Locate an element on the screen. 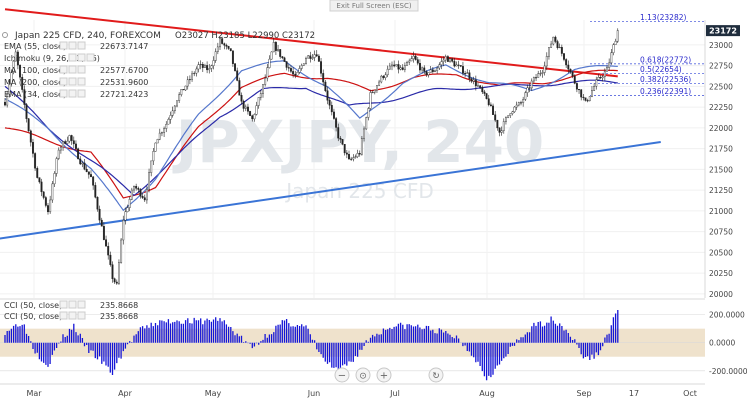  fib-label: 0.382(22536) is located at coordinates (665, 79).